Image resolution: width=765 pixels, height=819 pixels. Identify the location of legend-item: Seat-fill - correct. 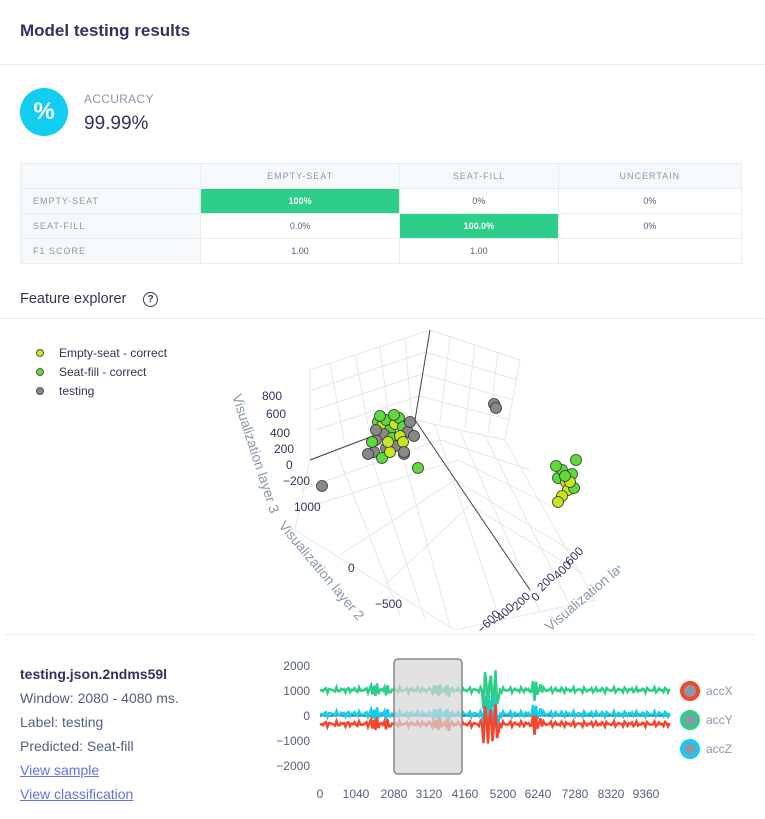
(101, 371).